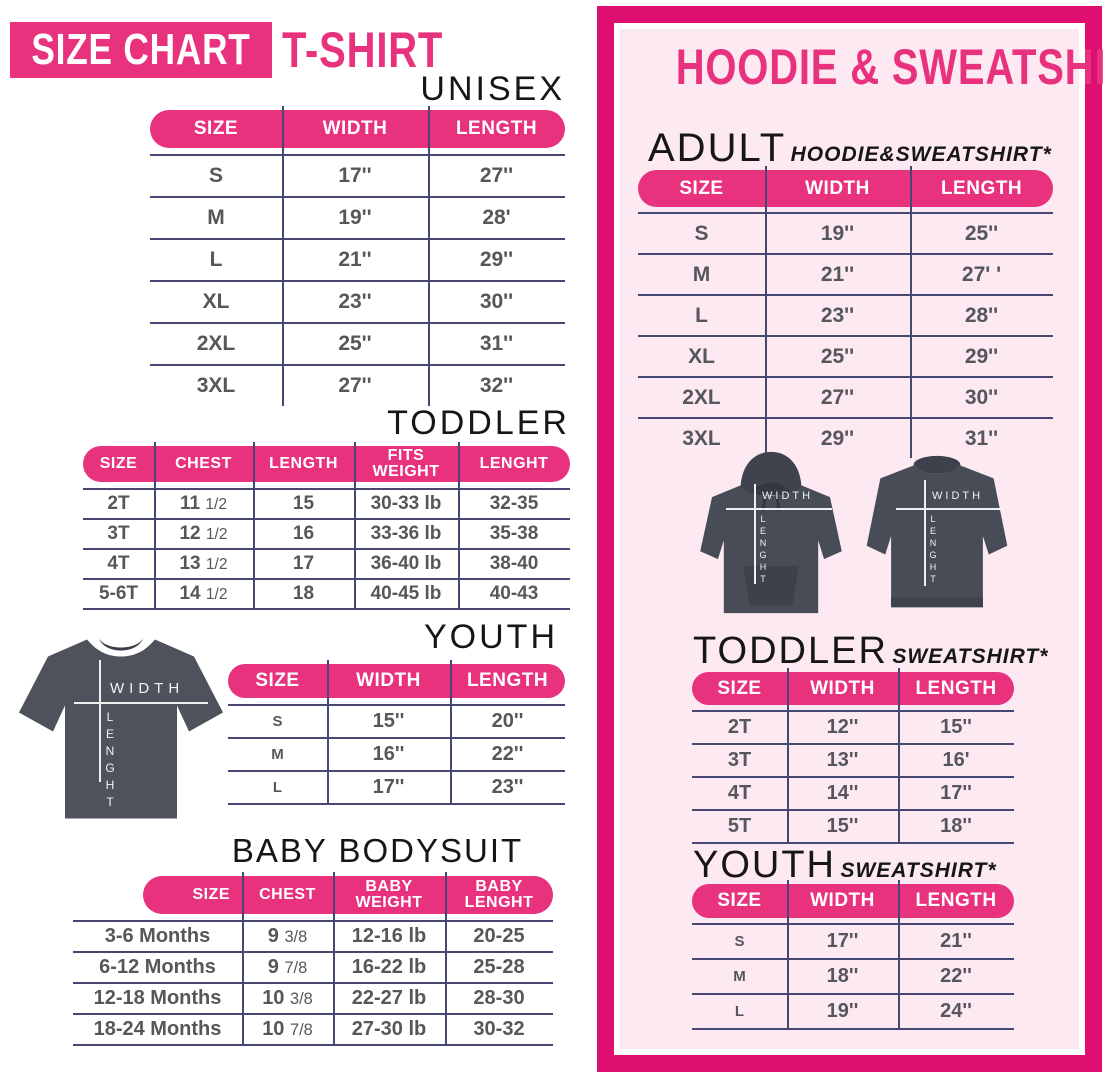 The width and height of the screenshot is (1106, 1080). Describe the element at coordinates (388, 754) in the screenshot. I see `cell-width: 16''` at that location.